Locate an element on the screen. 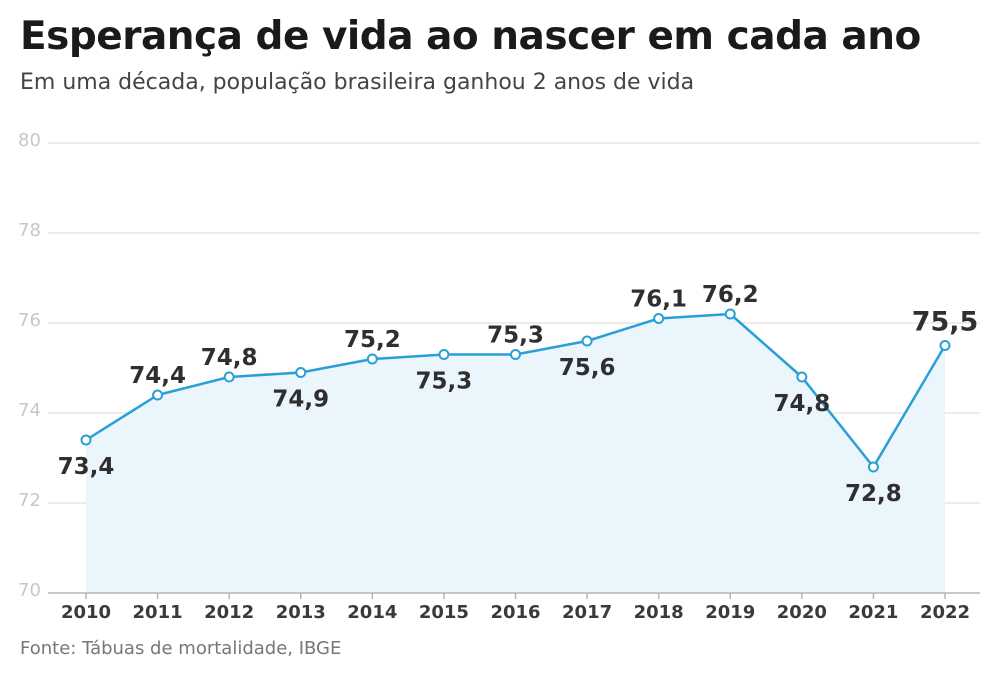 Image resolution: width=1000 pixels, height=673 pixels. y-tick-label-80: 80 is located at coordinates (29, 140).